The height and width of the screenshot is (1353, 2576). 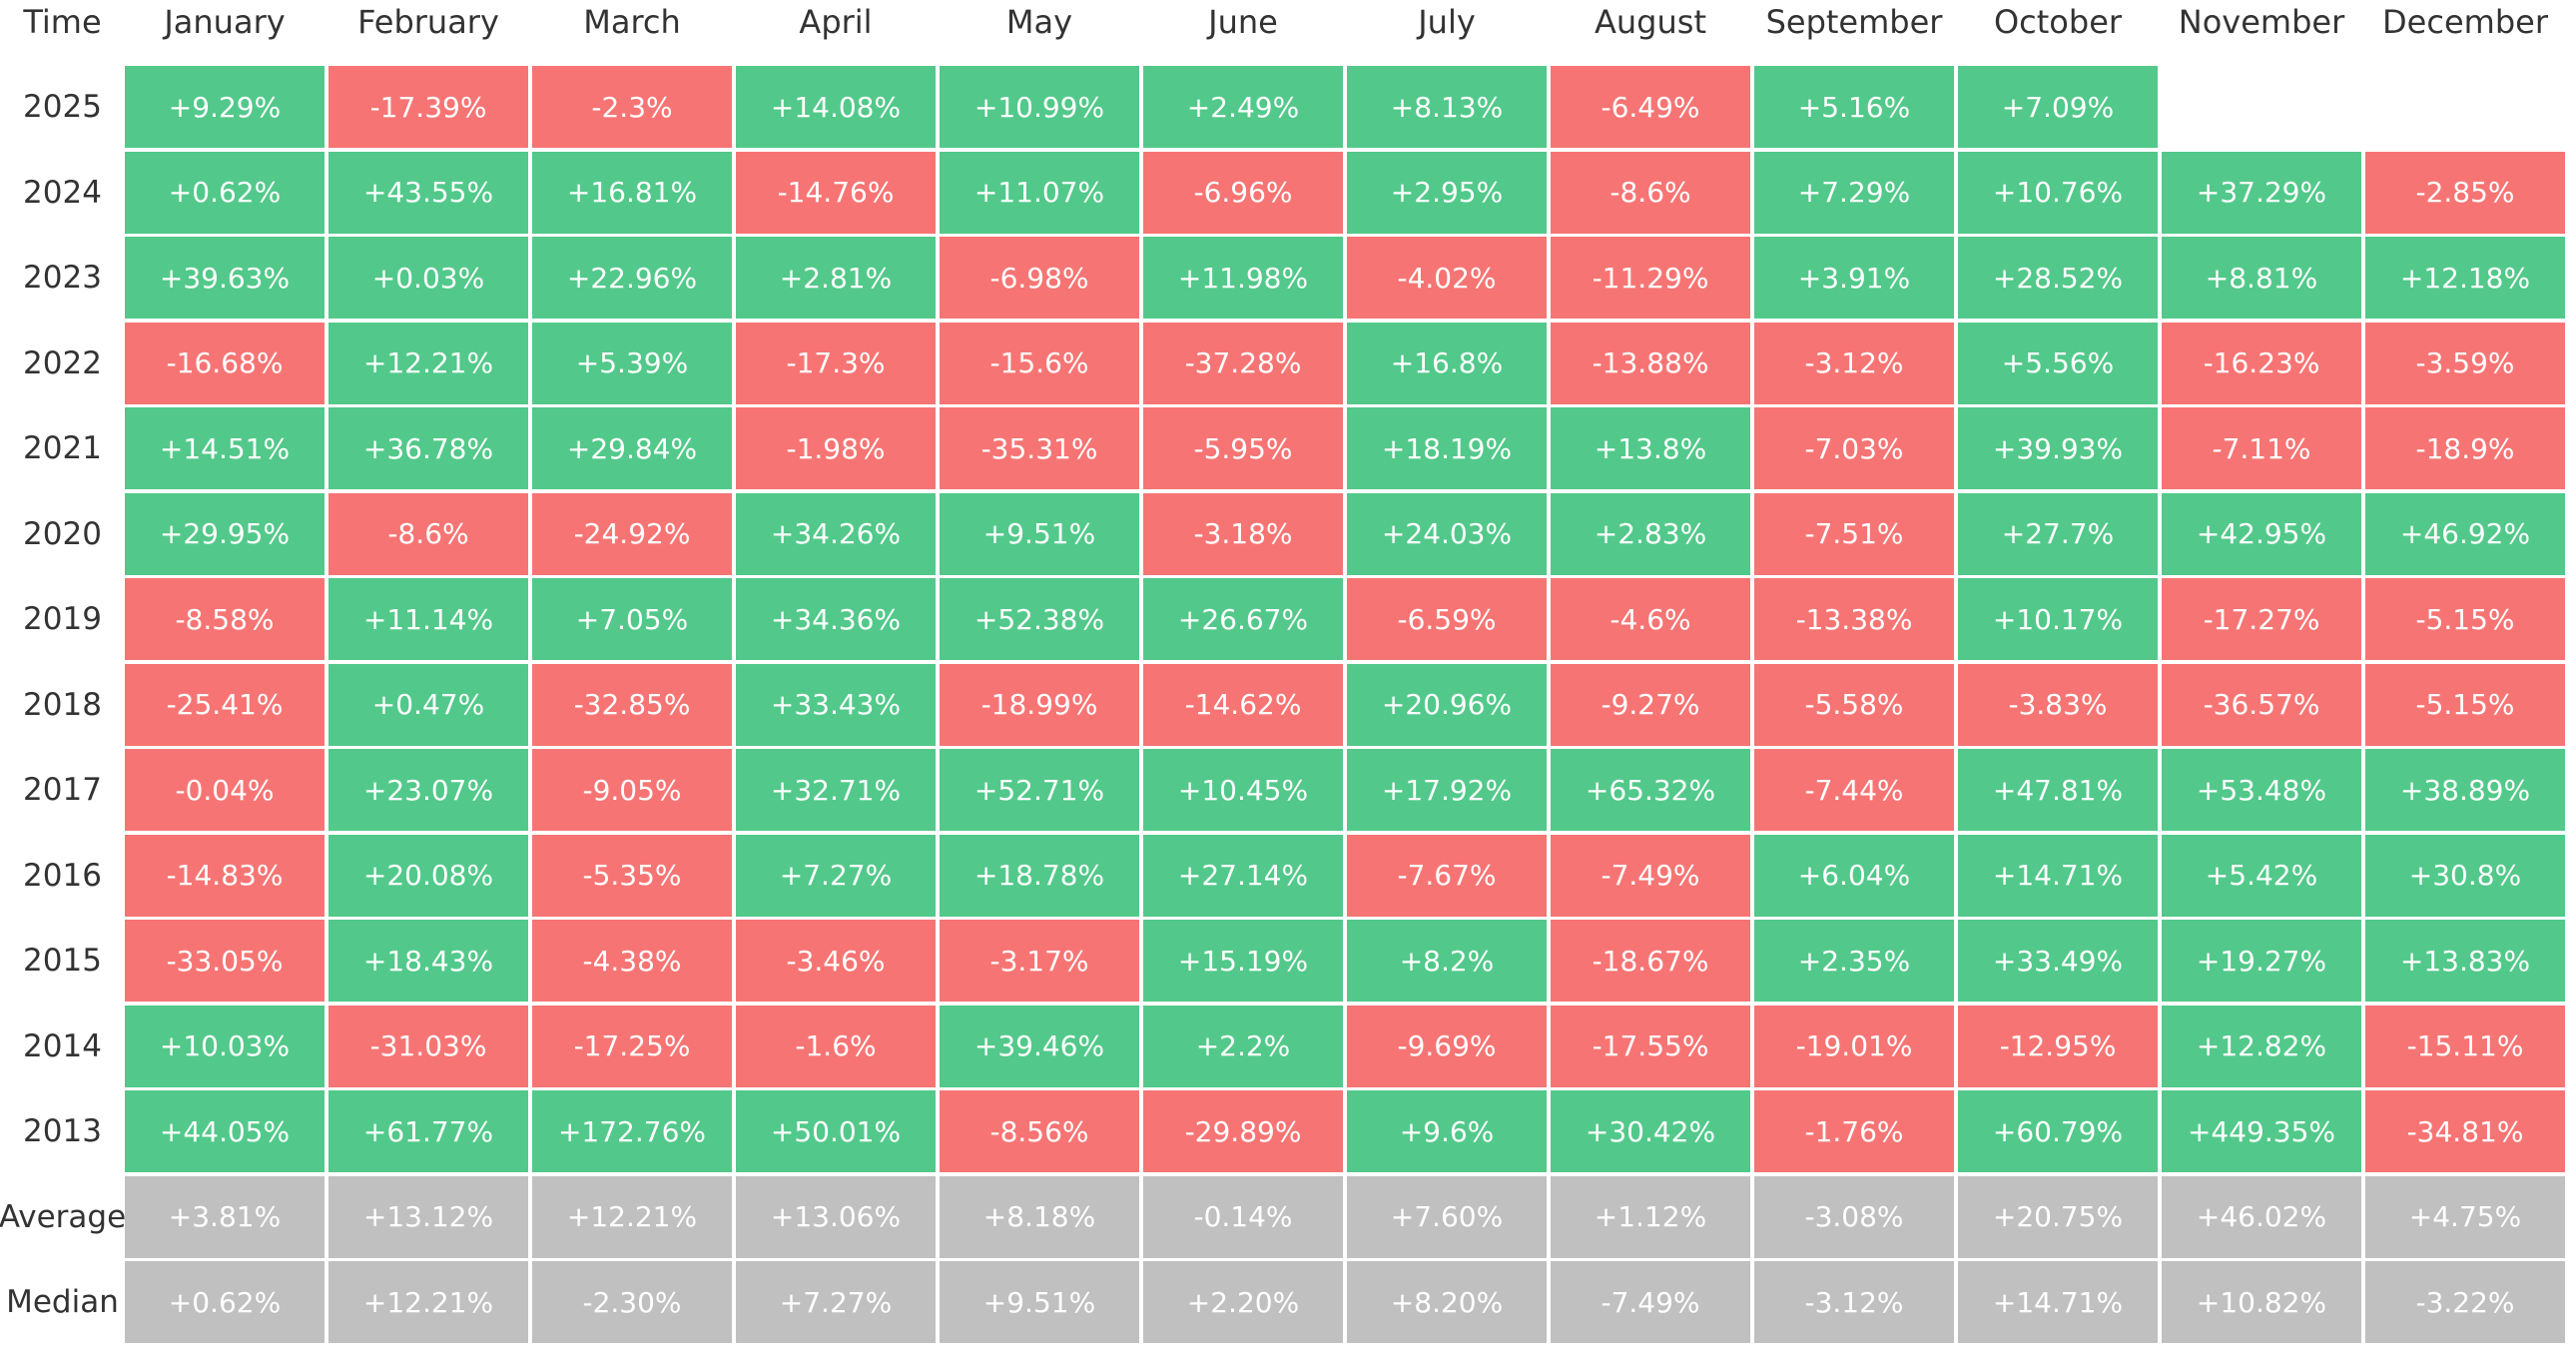 What do you see at coordinates (1650, 192) in the screenshot?
I see `return-cell: -8.6%` at bounding box center [1650, 192].